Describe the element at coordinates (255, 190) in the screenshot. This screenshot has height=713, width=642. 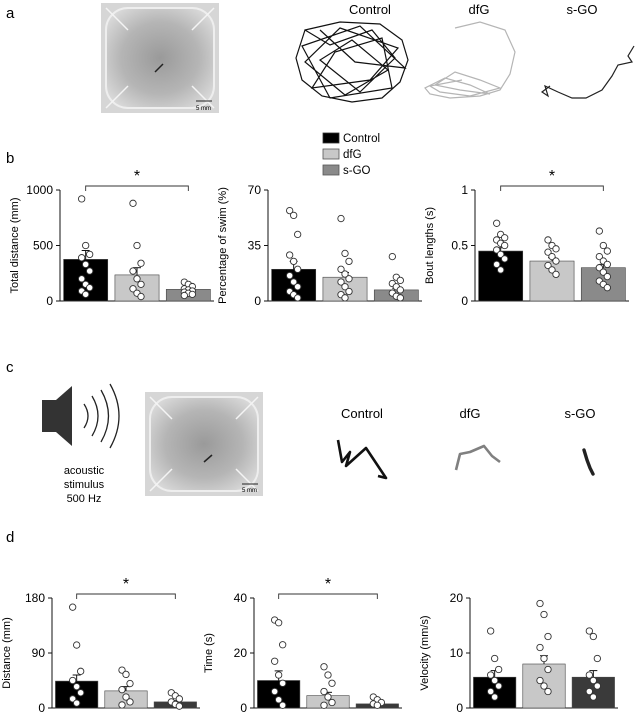
I see `y-tick-label: 70` at that location.